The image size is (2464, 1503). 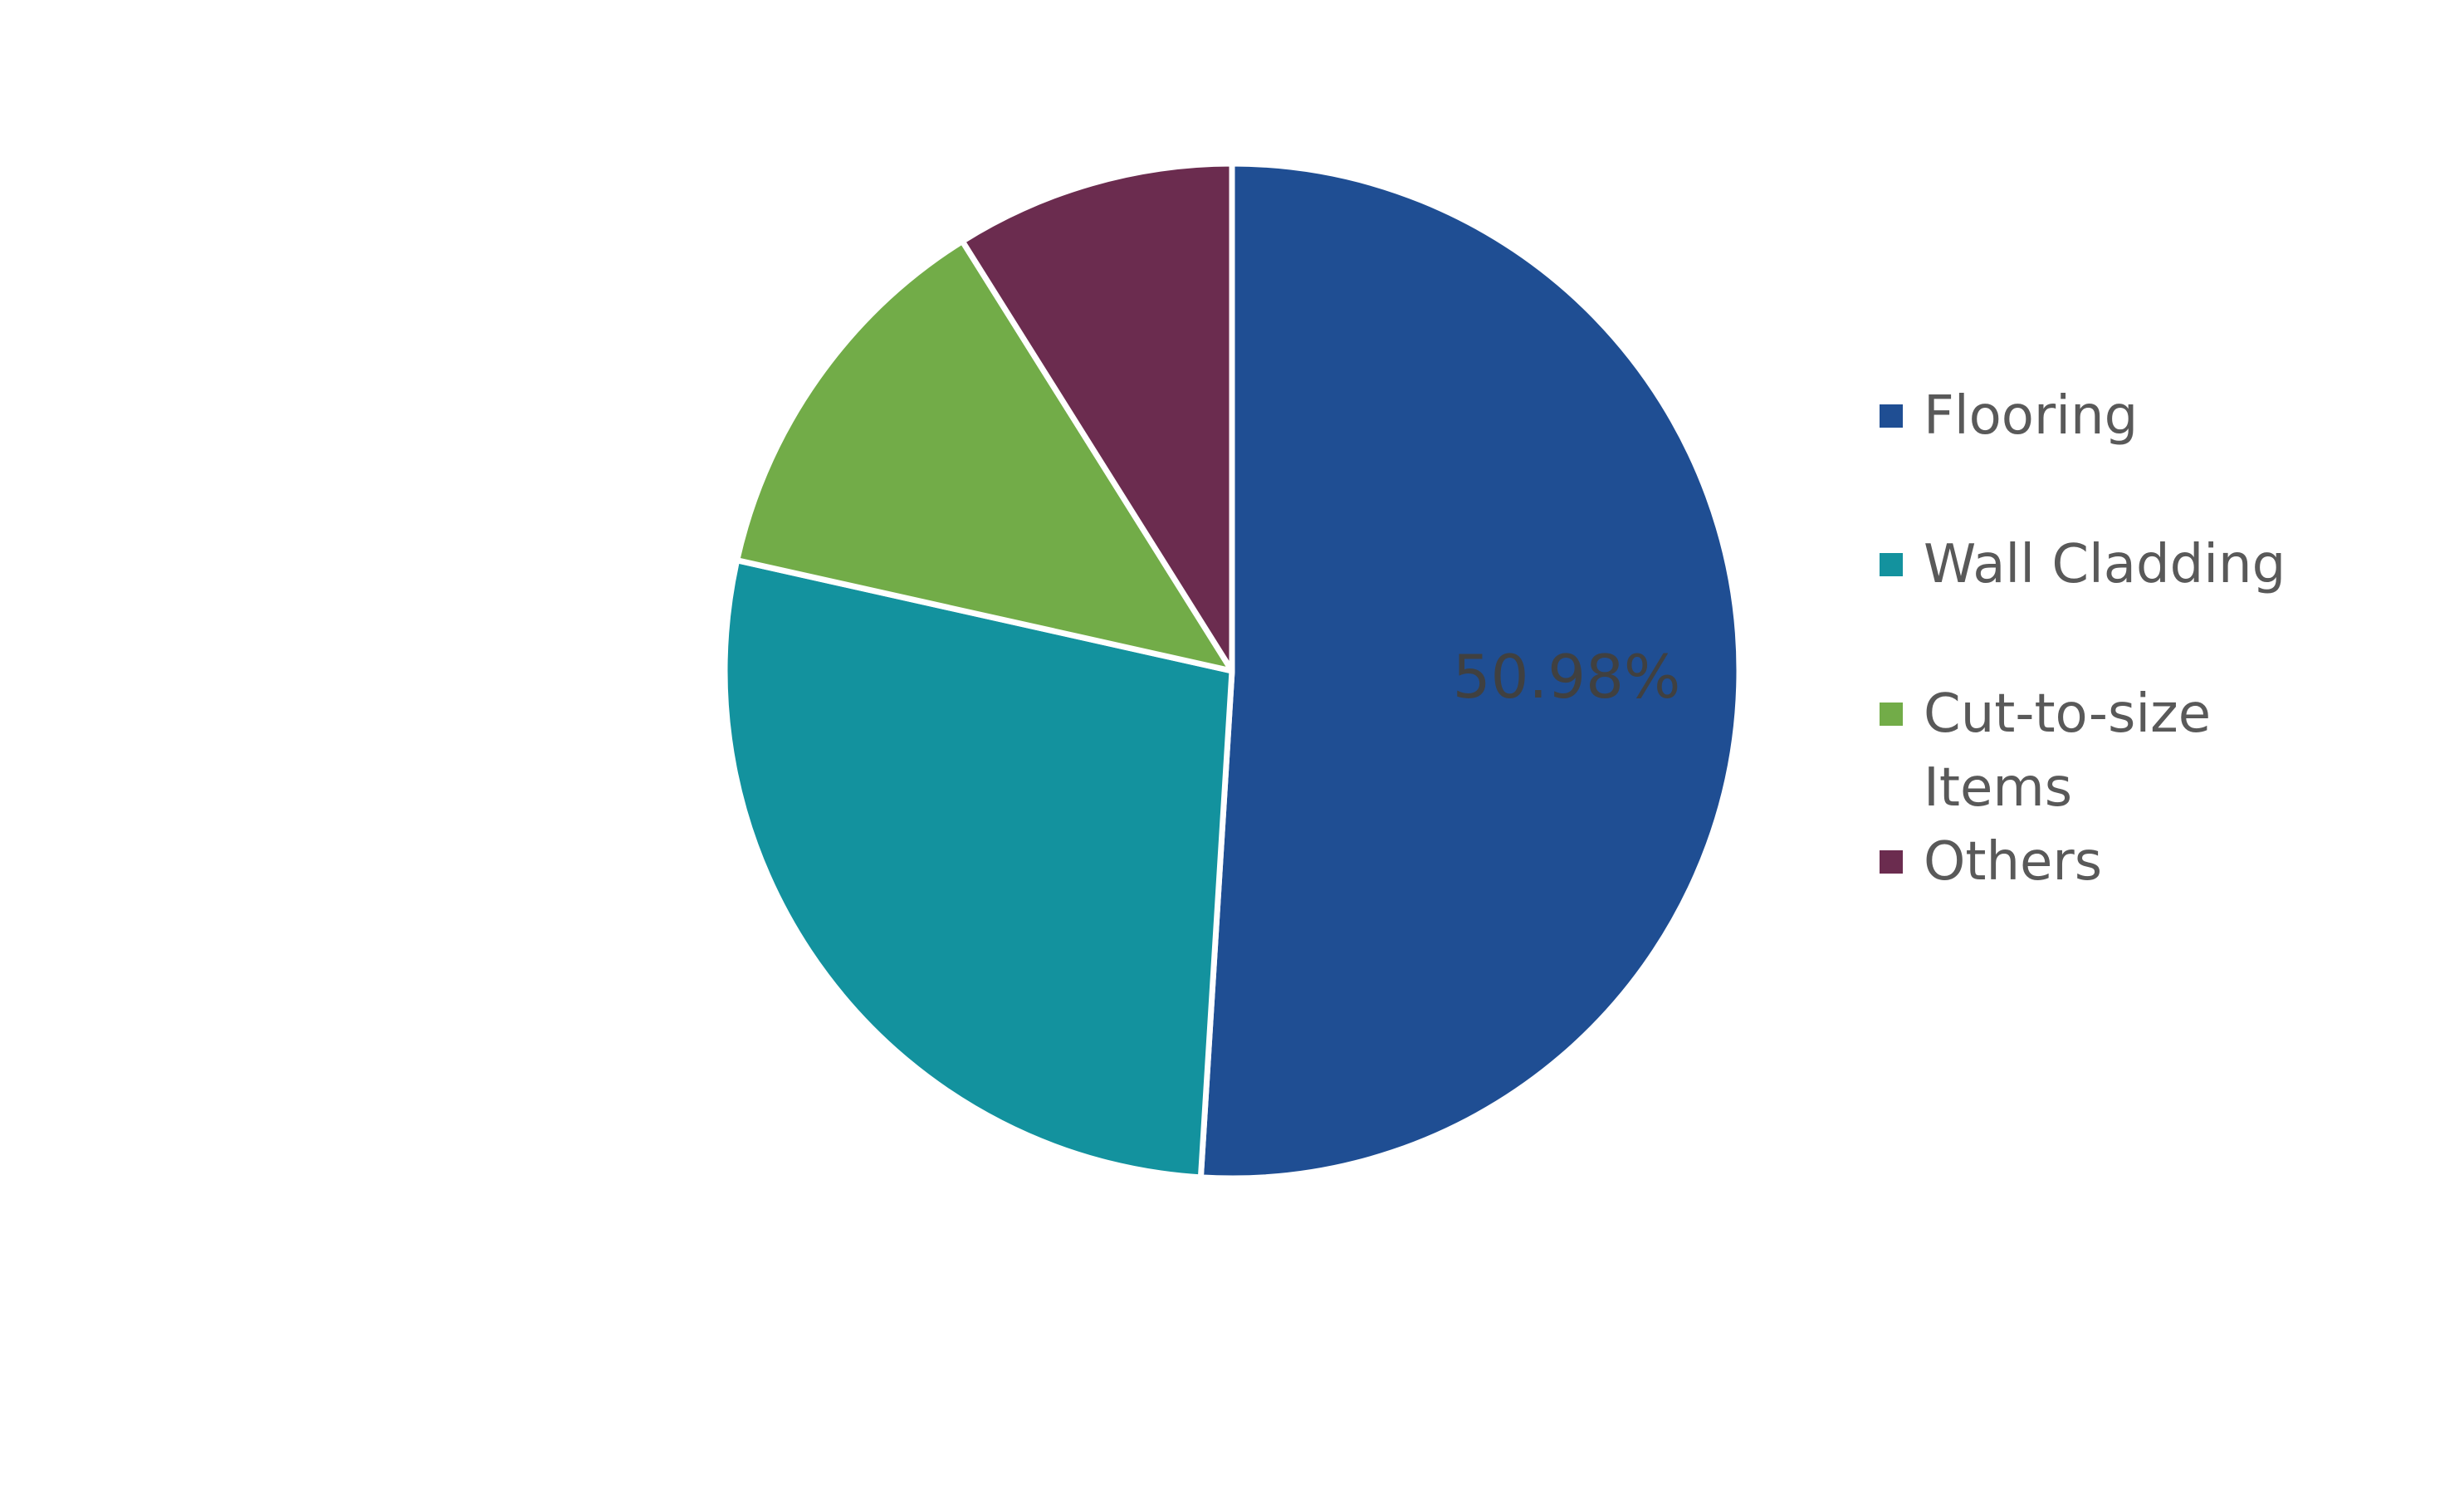 I want to click on legend-item: Wall Cladding, so click(x=2083, y=565).